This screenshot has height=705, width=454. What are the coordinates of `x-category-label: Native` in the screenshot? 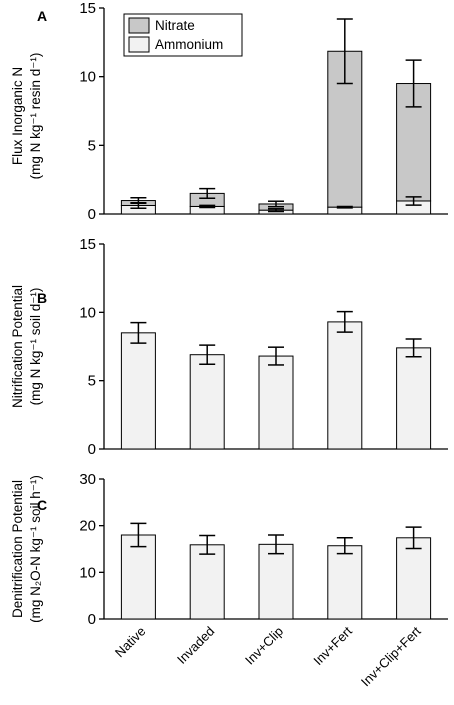 It's located at (130, 642).